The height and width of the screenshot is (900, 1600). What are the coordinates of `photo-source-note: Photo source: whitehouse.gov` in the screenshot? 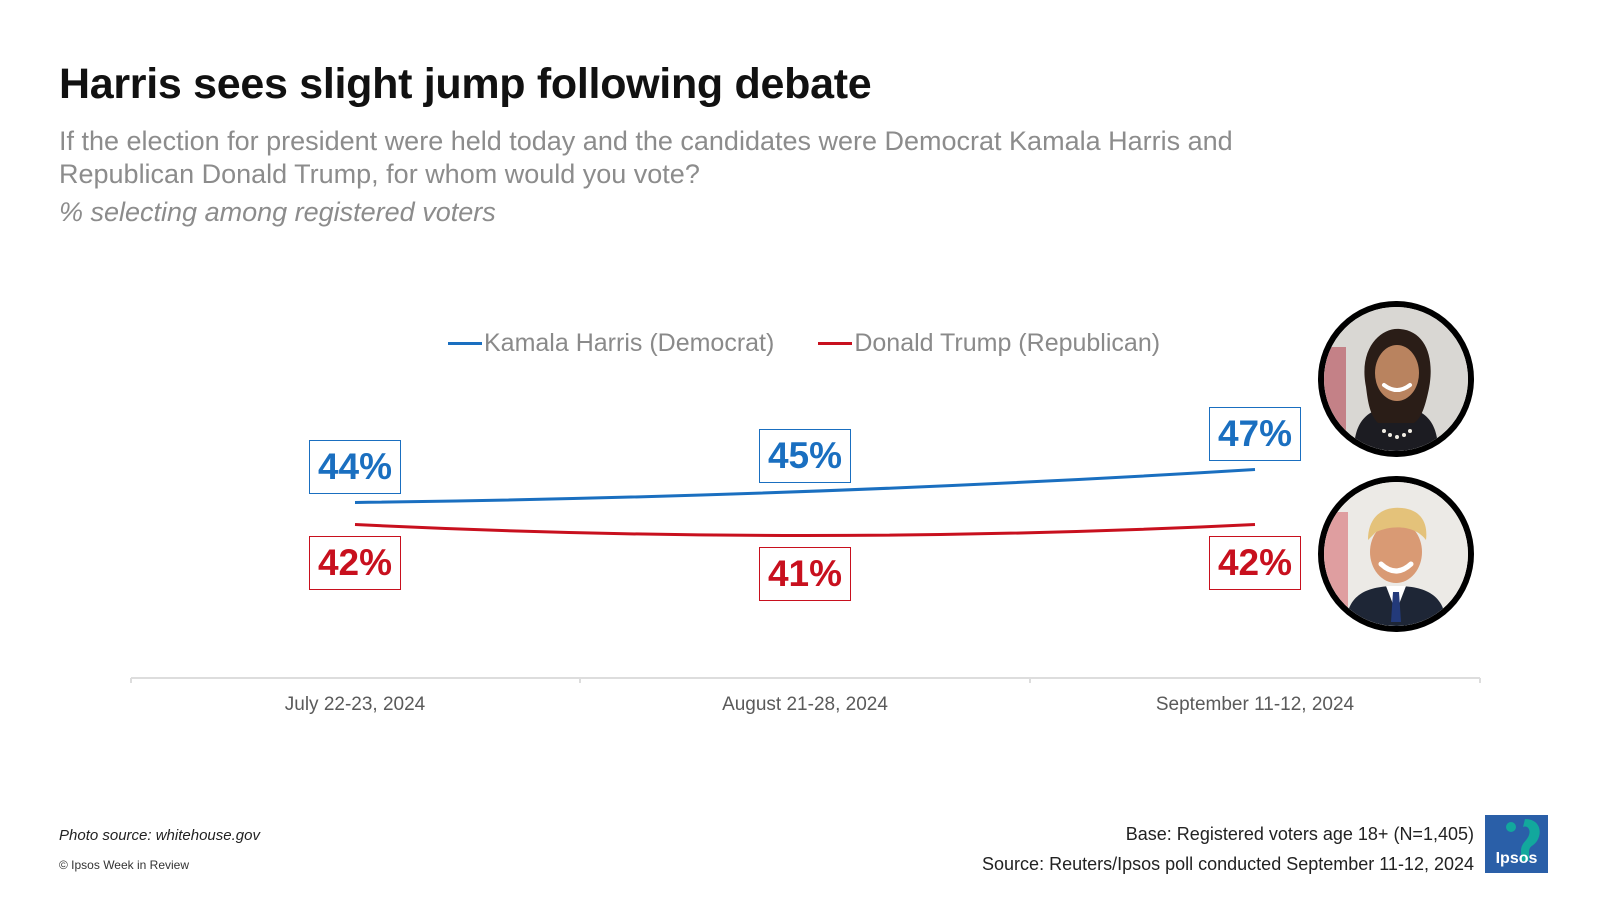 It's located at (159, 835).